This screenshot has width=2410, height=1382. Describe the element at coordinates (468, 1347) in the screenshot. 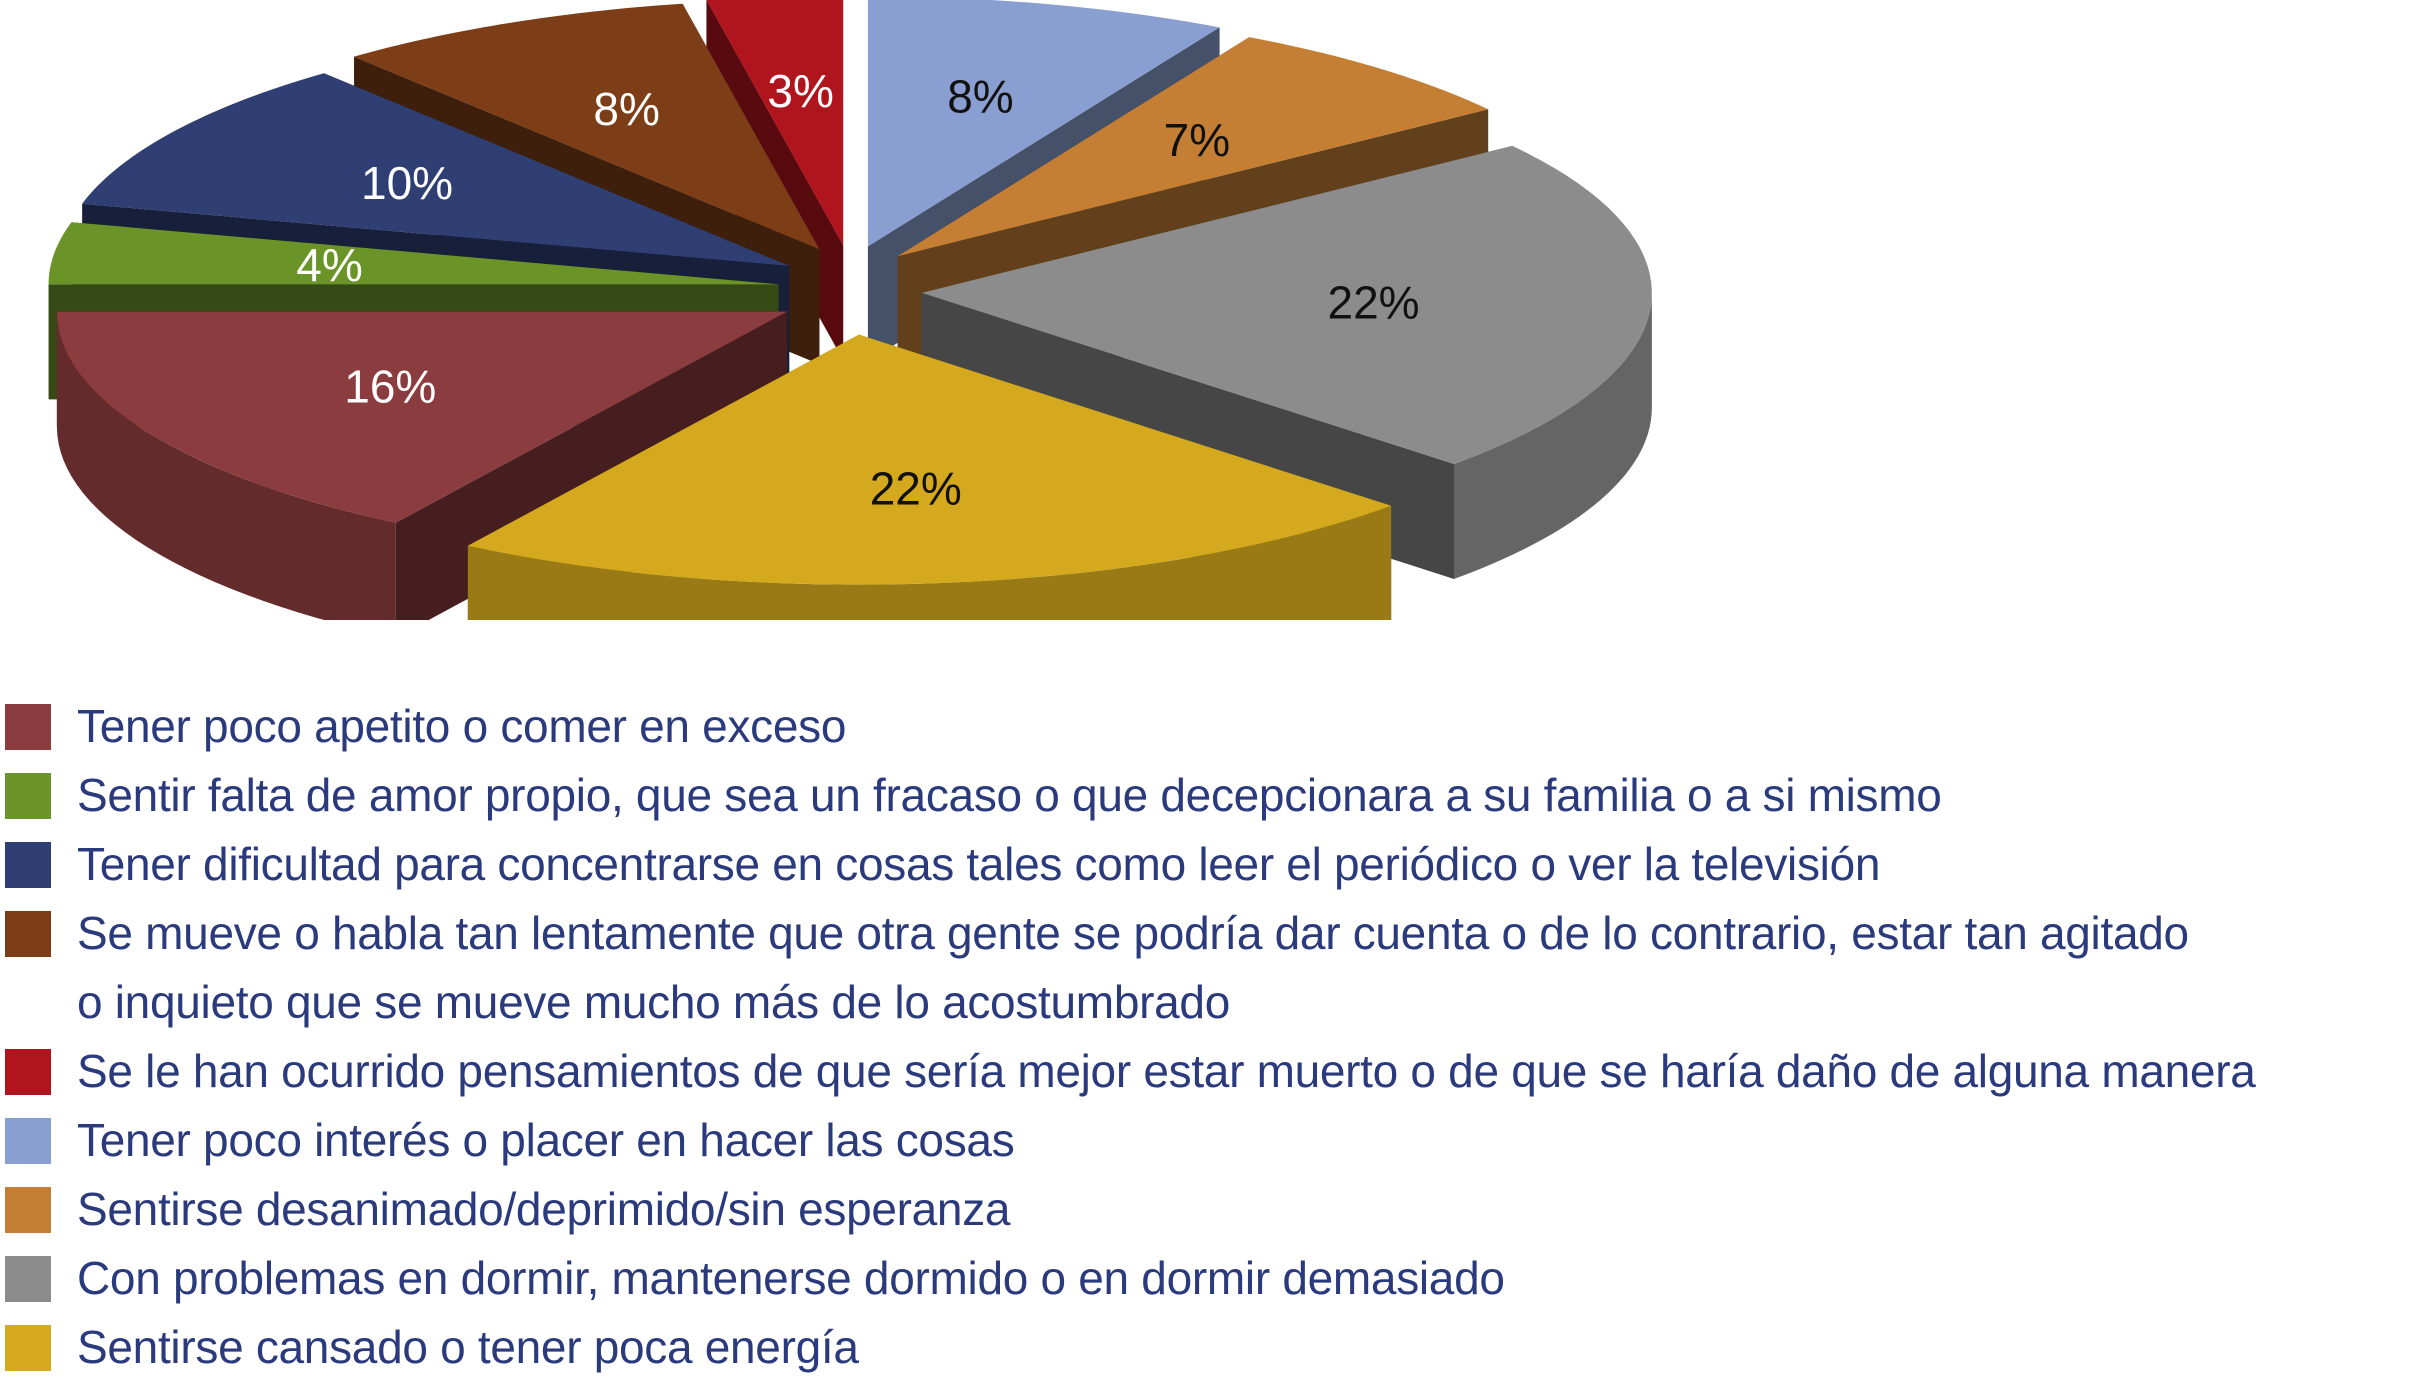

I see `legend-label: Sentirse cansado o tener poca energía` at that location.